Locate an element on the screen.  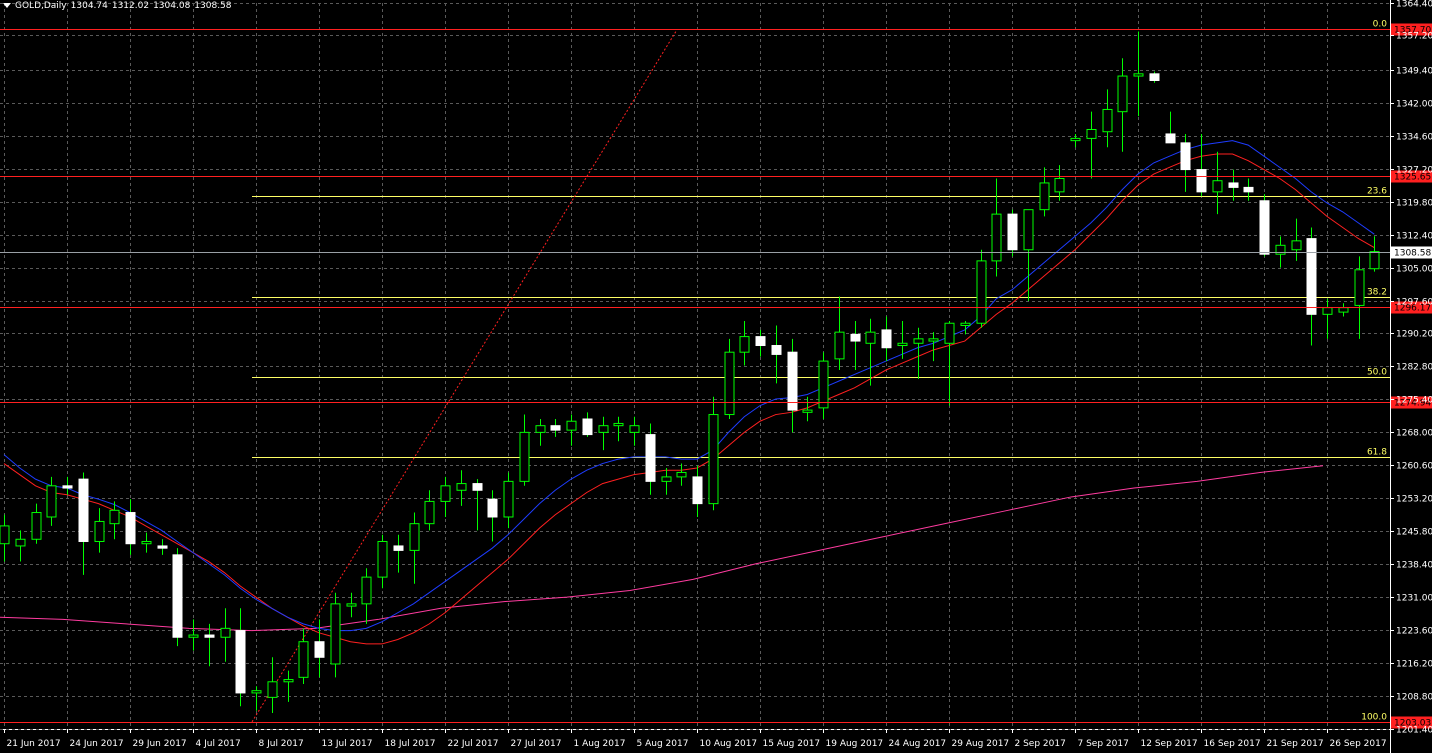
low-value: 1304.08 is located at coordinates (172, 6).